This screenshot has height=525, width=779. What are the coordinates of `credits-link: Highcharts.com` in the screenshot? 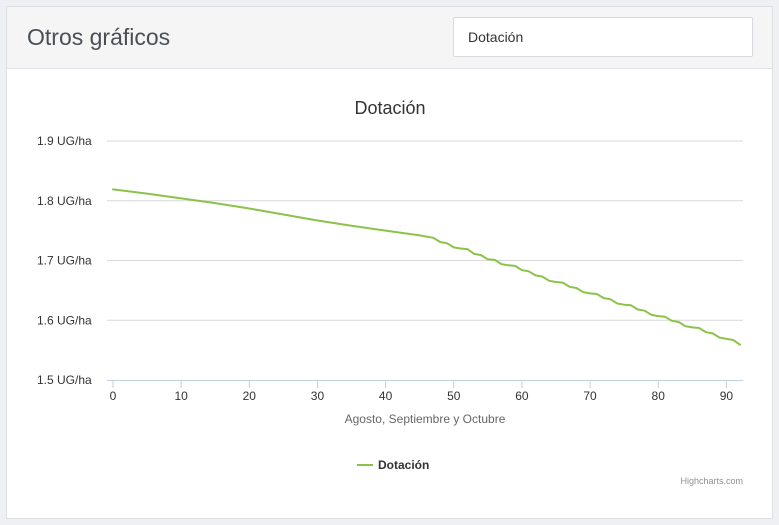 It's located at (711, 481).